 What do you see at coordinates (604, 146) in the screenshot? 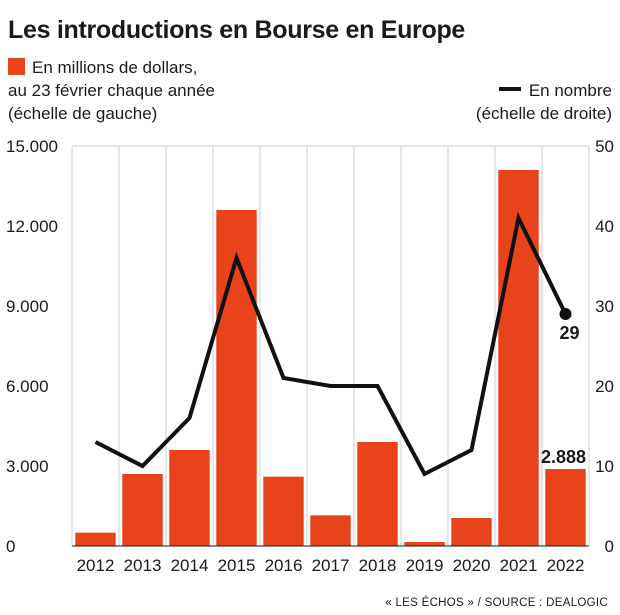
I see `y-right-tick-label: 50` at bounding box center [604, 146].